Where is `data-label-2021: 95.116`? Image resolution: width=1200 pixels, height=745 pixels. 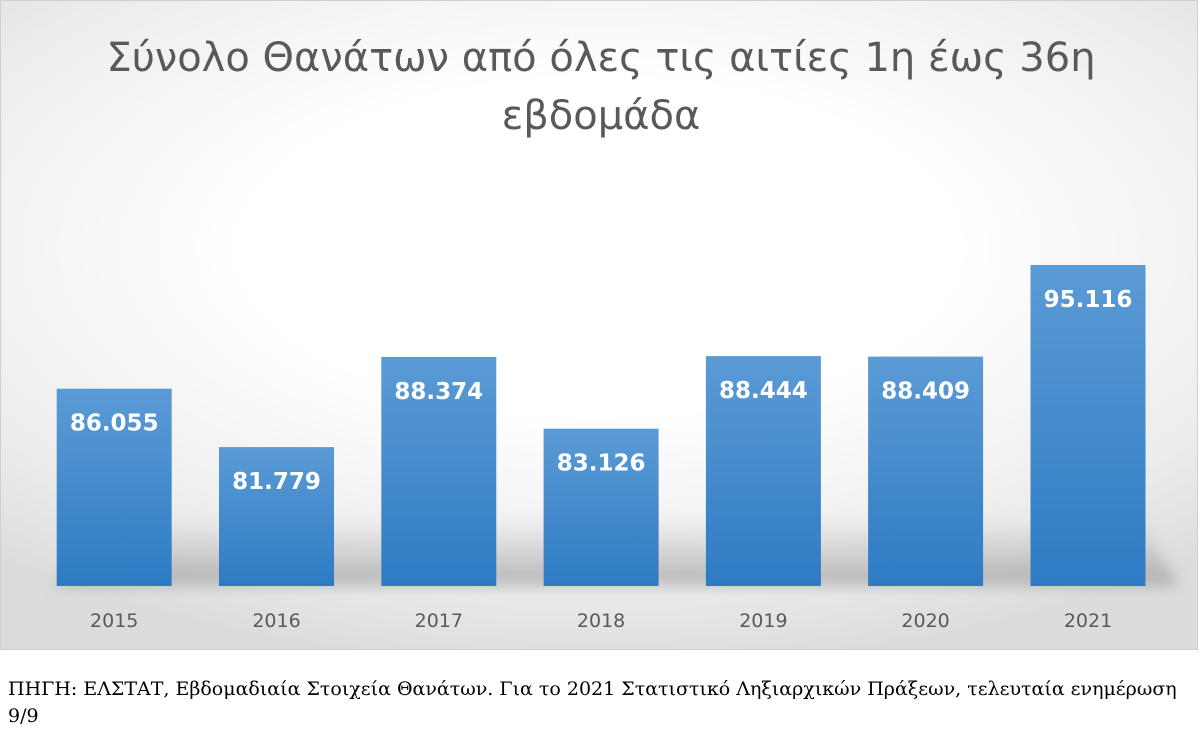
data-label-2021: 95.116 is located at coordinates (1088, 300).